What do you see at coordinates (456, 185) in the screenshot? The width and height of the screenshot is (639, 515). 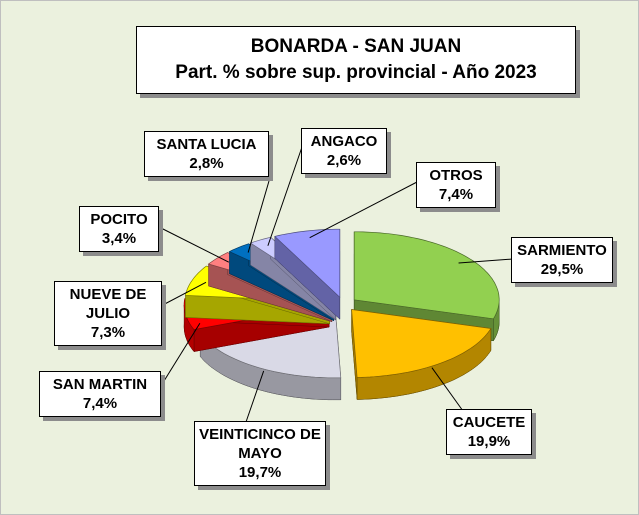 I see `data-label: OTROS 7,4%` at bounding box center [456, 185].